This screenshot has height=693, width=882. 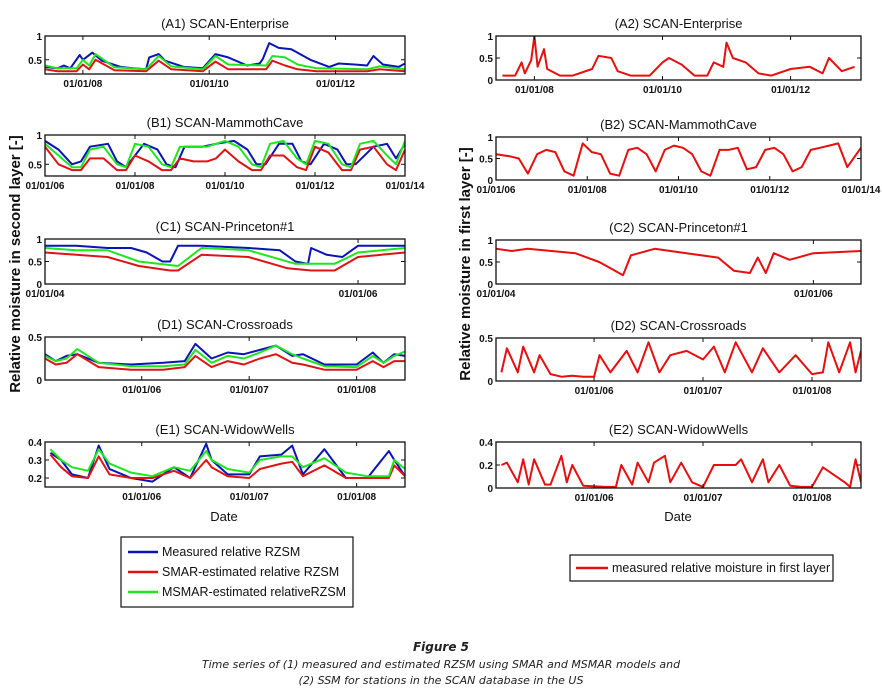 I want to click on panel-title: (D1) SCAN-Crossroads, so click(x=225, y=324).